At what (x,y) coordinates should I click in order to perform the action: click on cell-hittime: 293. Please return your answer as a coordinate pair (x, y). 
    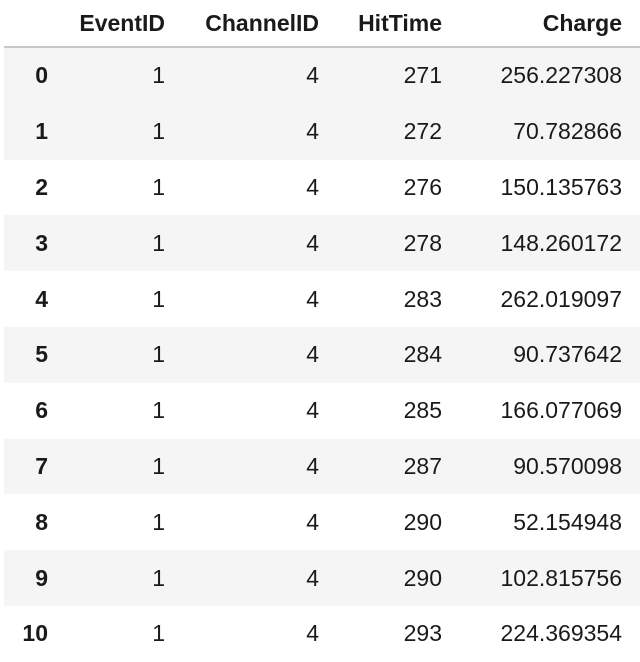
    Looking at the image, I should click on (422, 633).